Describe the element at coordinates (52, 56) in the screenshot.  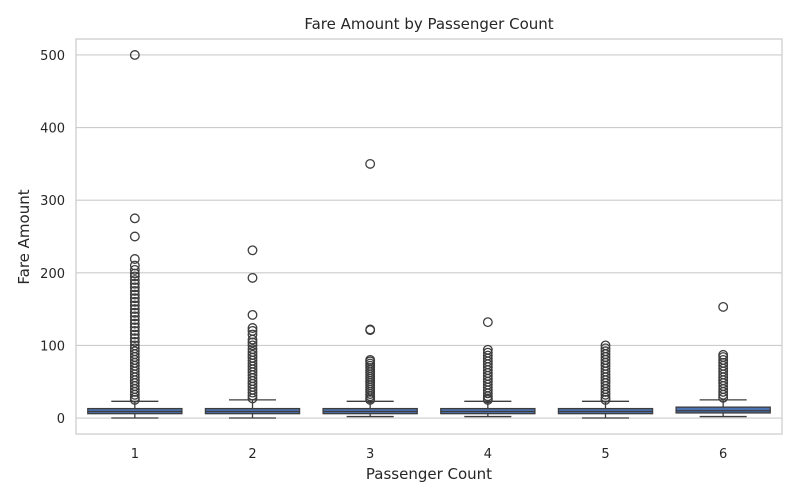
I see `y-tick-label: 500` at that location.